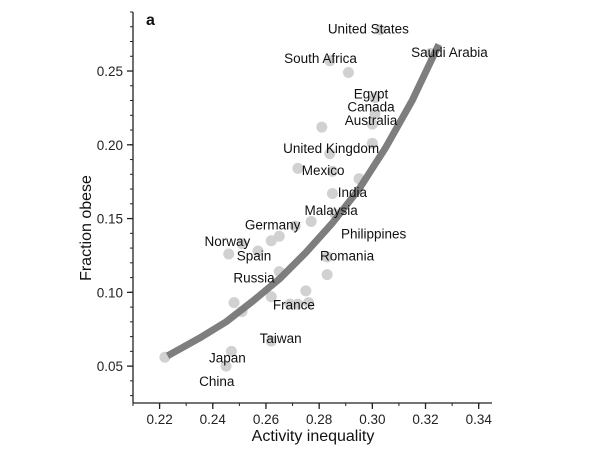 The height and width of the screenshot is (450, 600). What do you see at coordinates (425, 419) in the screenshot?
I see `x-tick-label: 0.32` at bounding box center [425, 419].